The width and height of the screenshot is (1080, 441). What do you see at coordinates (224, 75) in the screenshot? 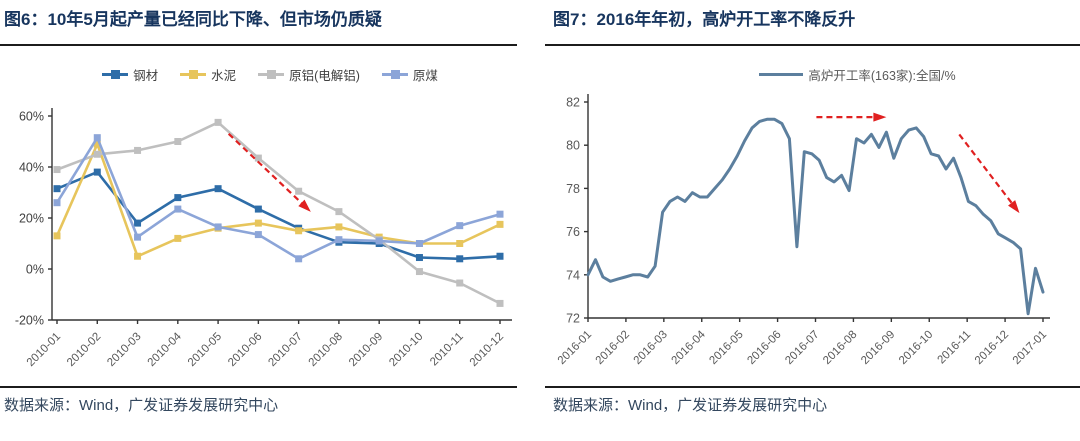
I see `legend-label: 水泥` at bounding box center [224, 75].